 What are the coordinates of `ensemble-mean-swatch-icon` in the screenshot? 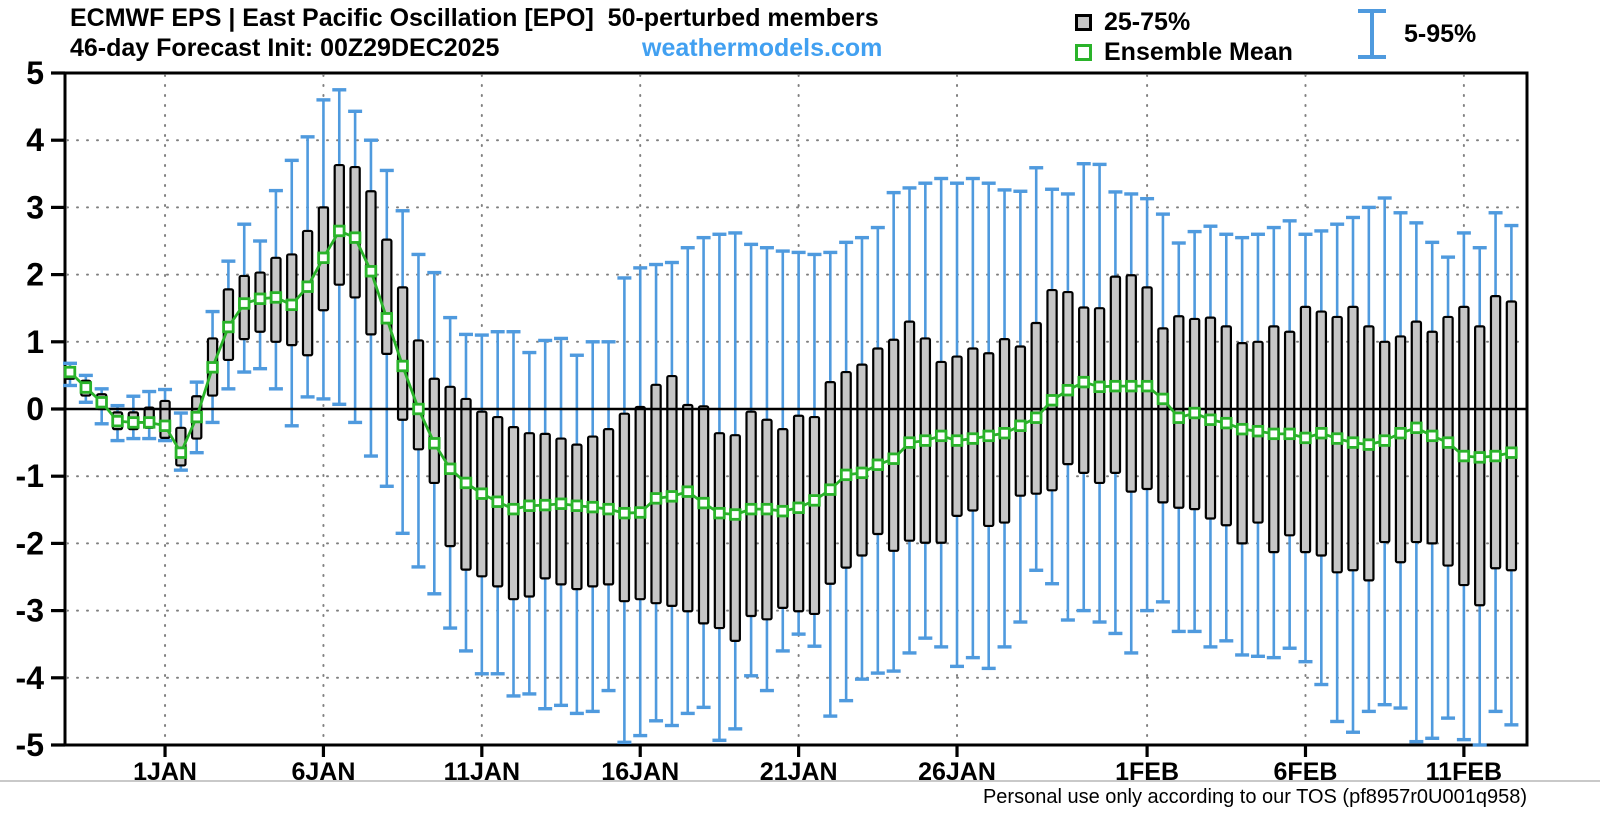 It's located at (1083, 52).